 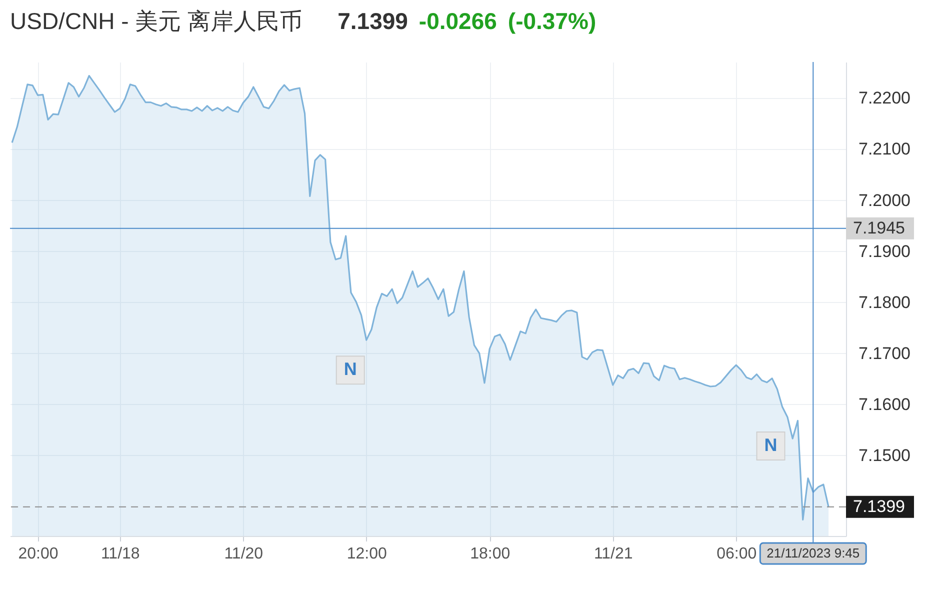 I want to click on x-tick-label: 11/20, so click(x=244, y=554).